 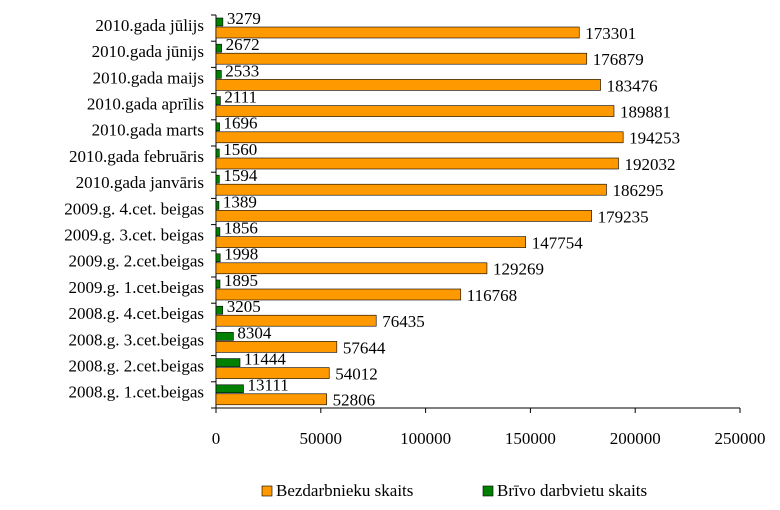 What do you see at coordinates (518, 269) in the screenshot?
I see `data-label: 129269` at bounding box center [518, 269].